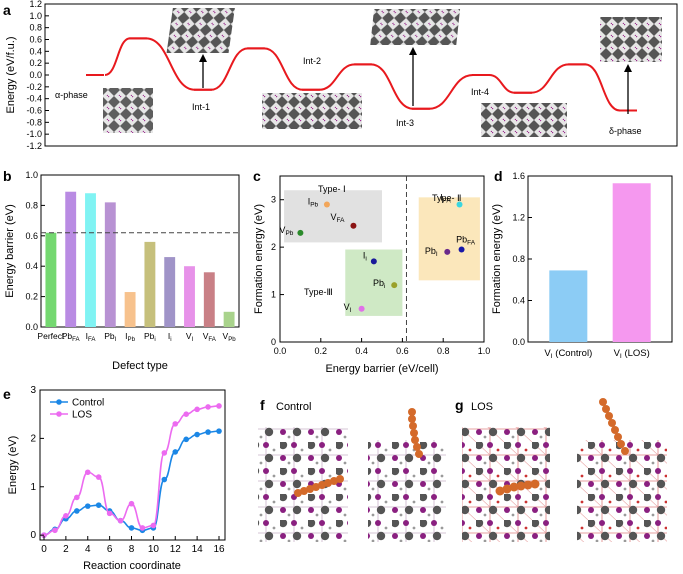  I want to click on point-Pb_I, so click(447, 251).